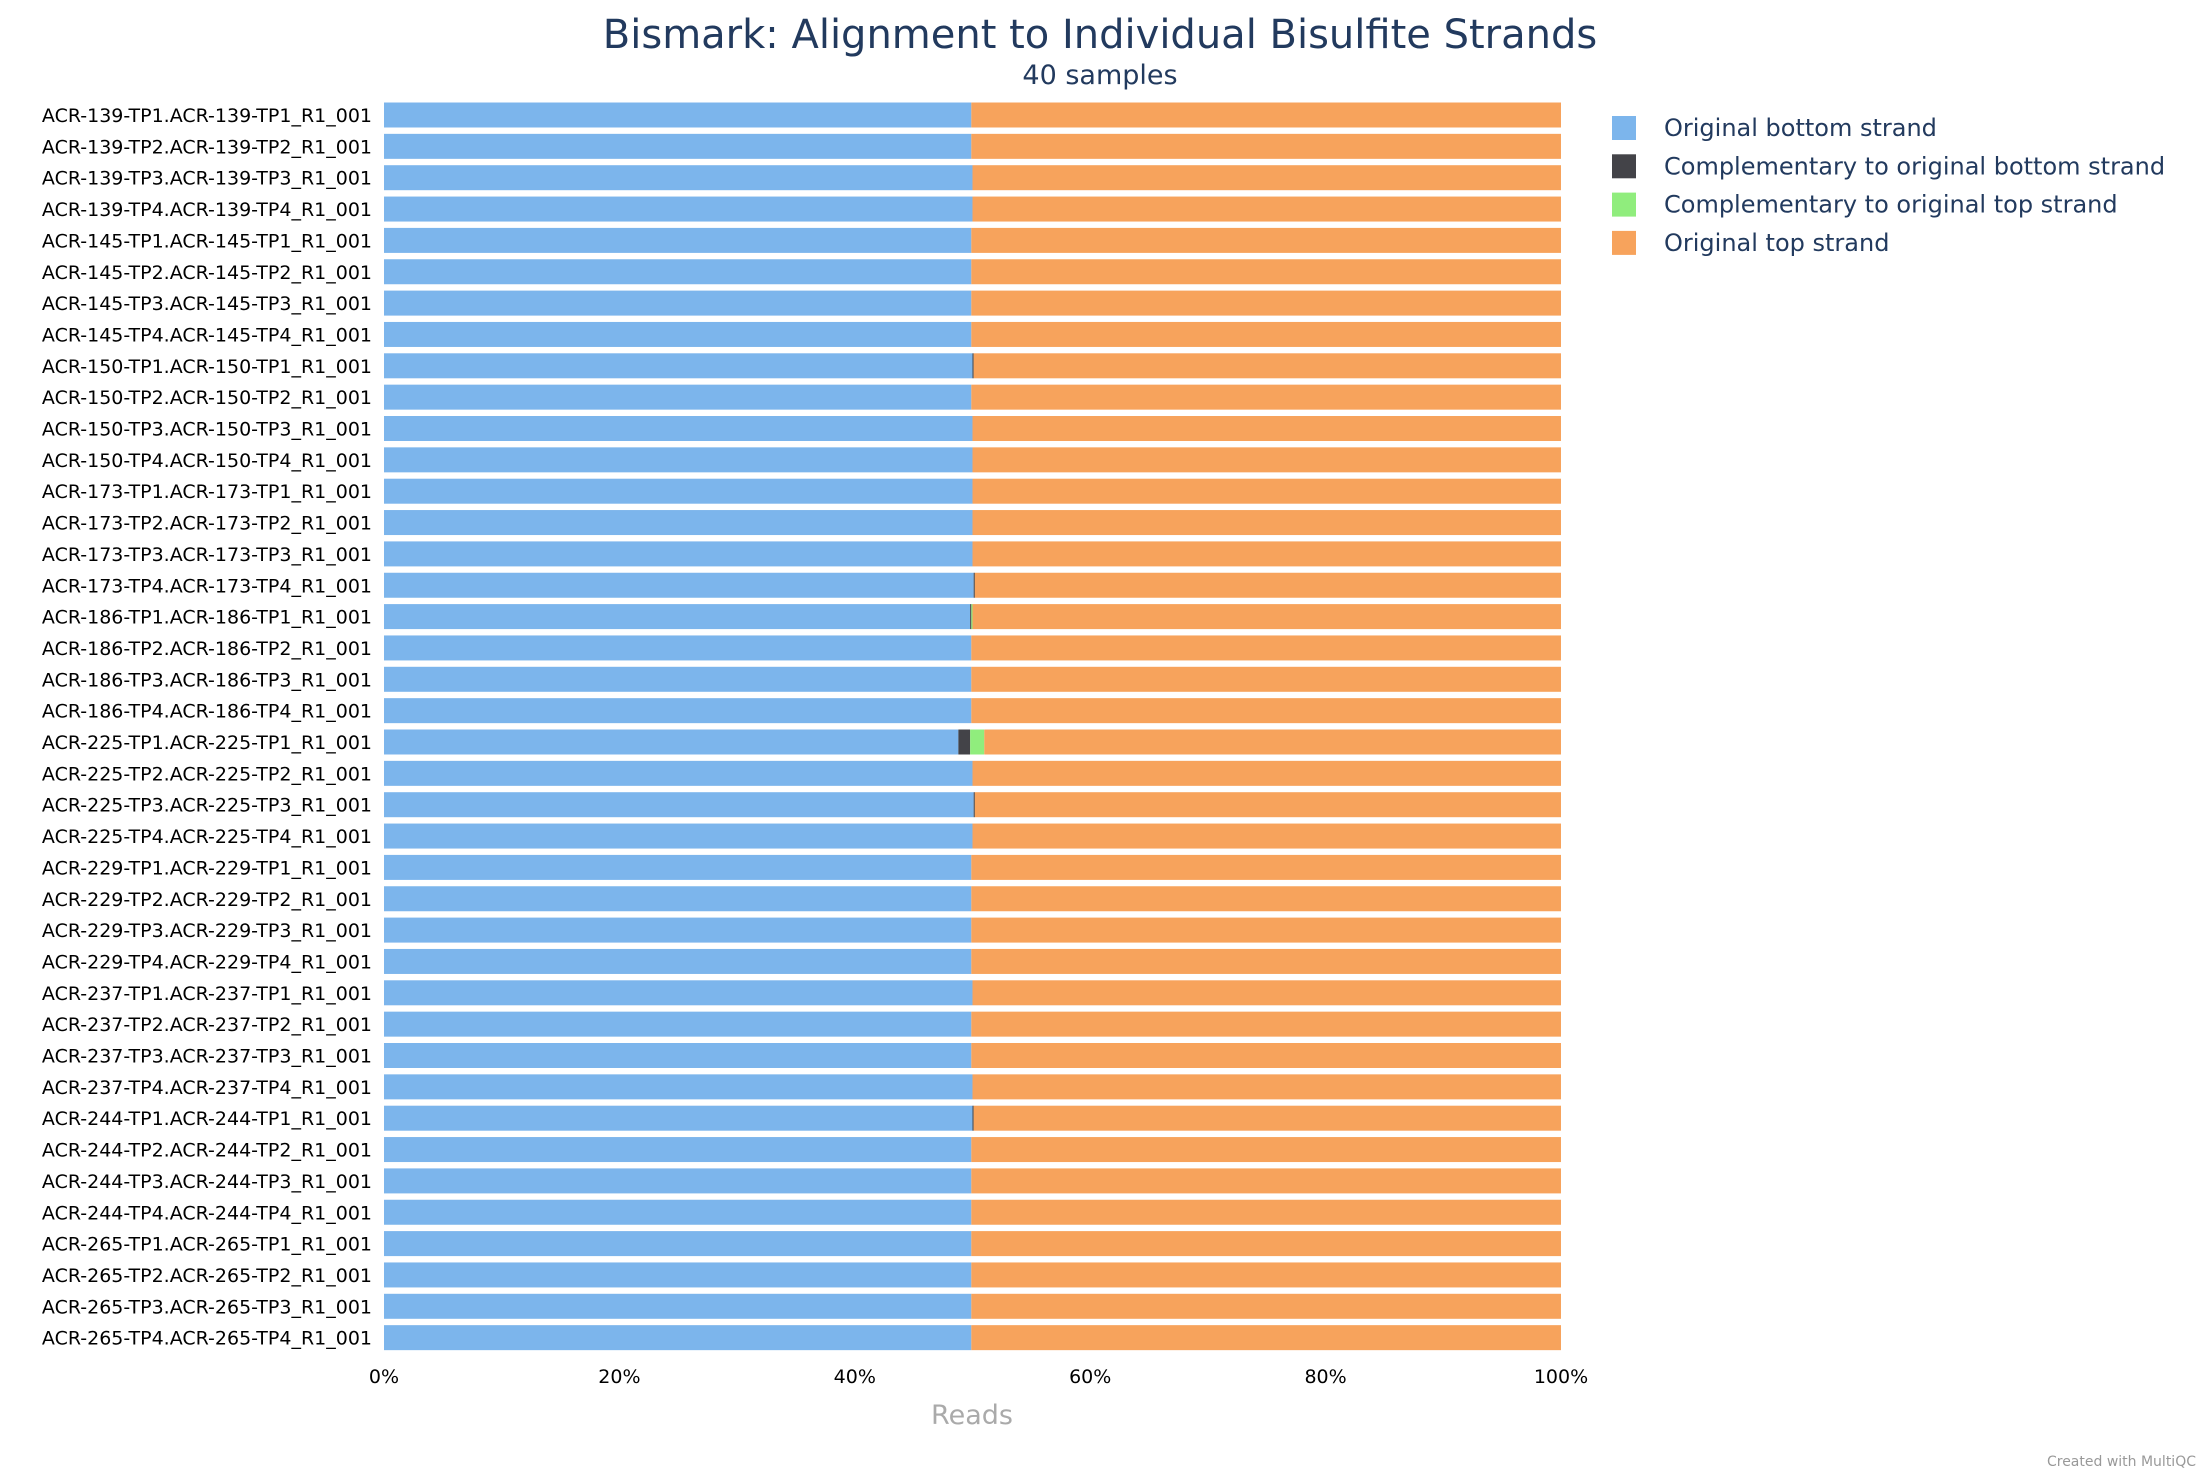 The height and width of the screenshot is (1484, 2200). Describe the element at coordinates (207, 179) in the screenshot. I see `category-label: ACR-139-TP3.ACR-139-TP3_R1_001` at that location.